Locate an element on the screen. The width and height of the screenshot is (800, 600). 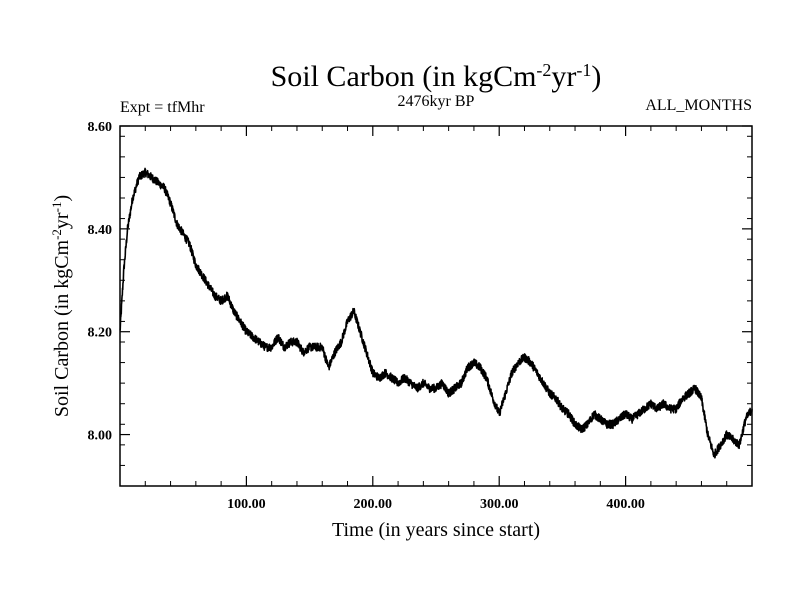
title-exp2: -1 is located at coordinates (583, 70).